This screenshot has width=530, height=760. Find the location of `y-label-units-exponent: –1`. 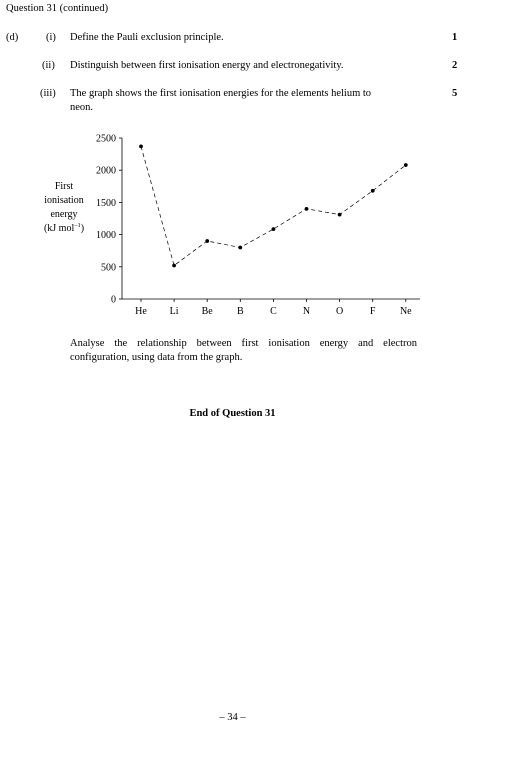

y-label-units-exponent: –1 is located at coordinates (77, 225).